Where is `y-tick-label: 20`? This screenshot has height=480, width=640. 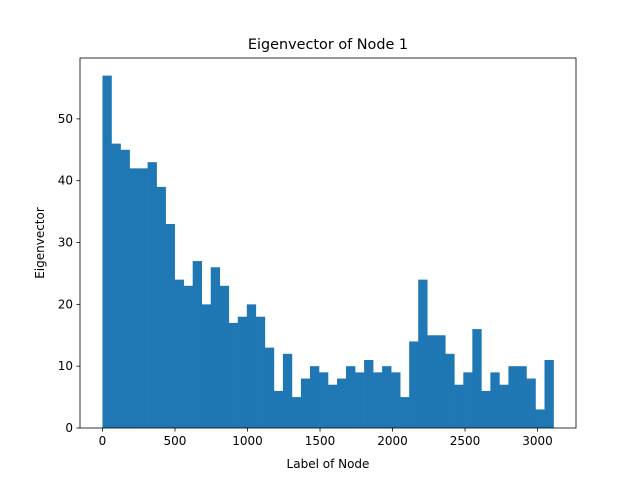 y-tick-label: 20 is located at coordinates (65, 304).